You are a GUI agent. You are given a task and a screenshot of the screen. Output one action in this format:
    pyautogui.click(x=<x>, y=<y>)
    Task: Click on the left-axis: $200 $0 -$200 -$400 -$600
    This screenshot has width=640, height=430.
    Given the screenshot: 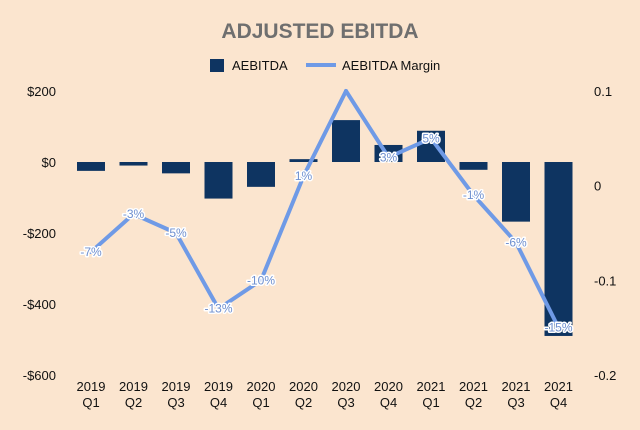 What is the action you would take?
    pyautogui.click(x=39, y=233)
    